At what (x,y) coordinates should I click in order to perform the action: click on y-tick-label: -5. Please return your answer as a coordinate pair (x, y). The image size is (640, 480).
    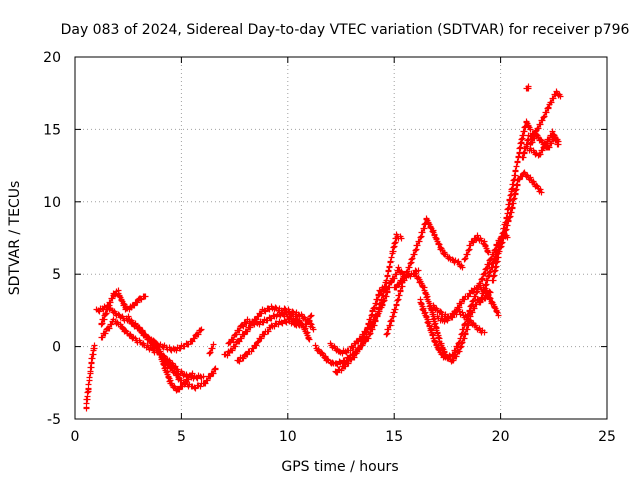
    Looking at the image, I should click on (54, 420).